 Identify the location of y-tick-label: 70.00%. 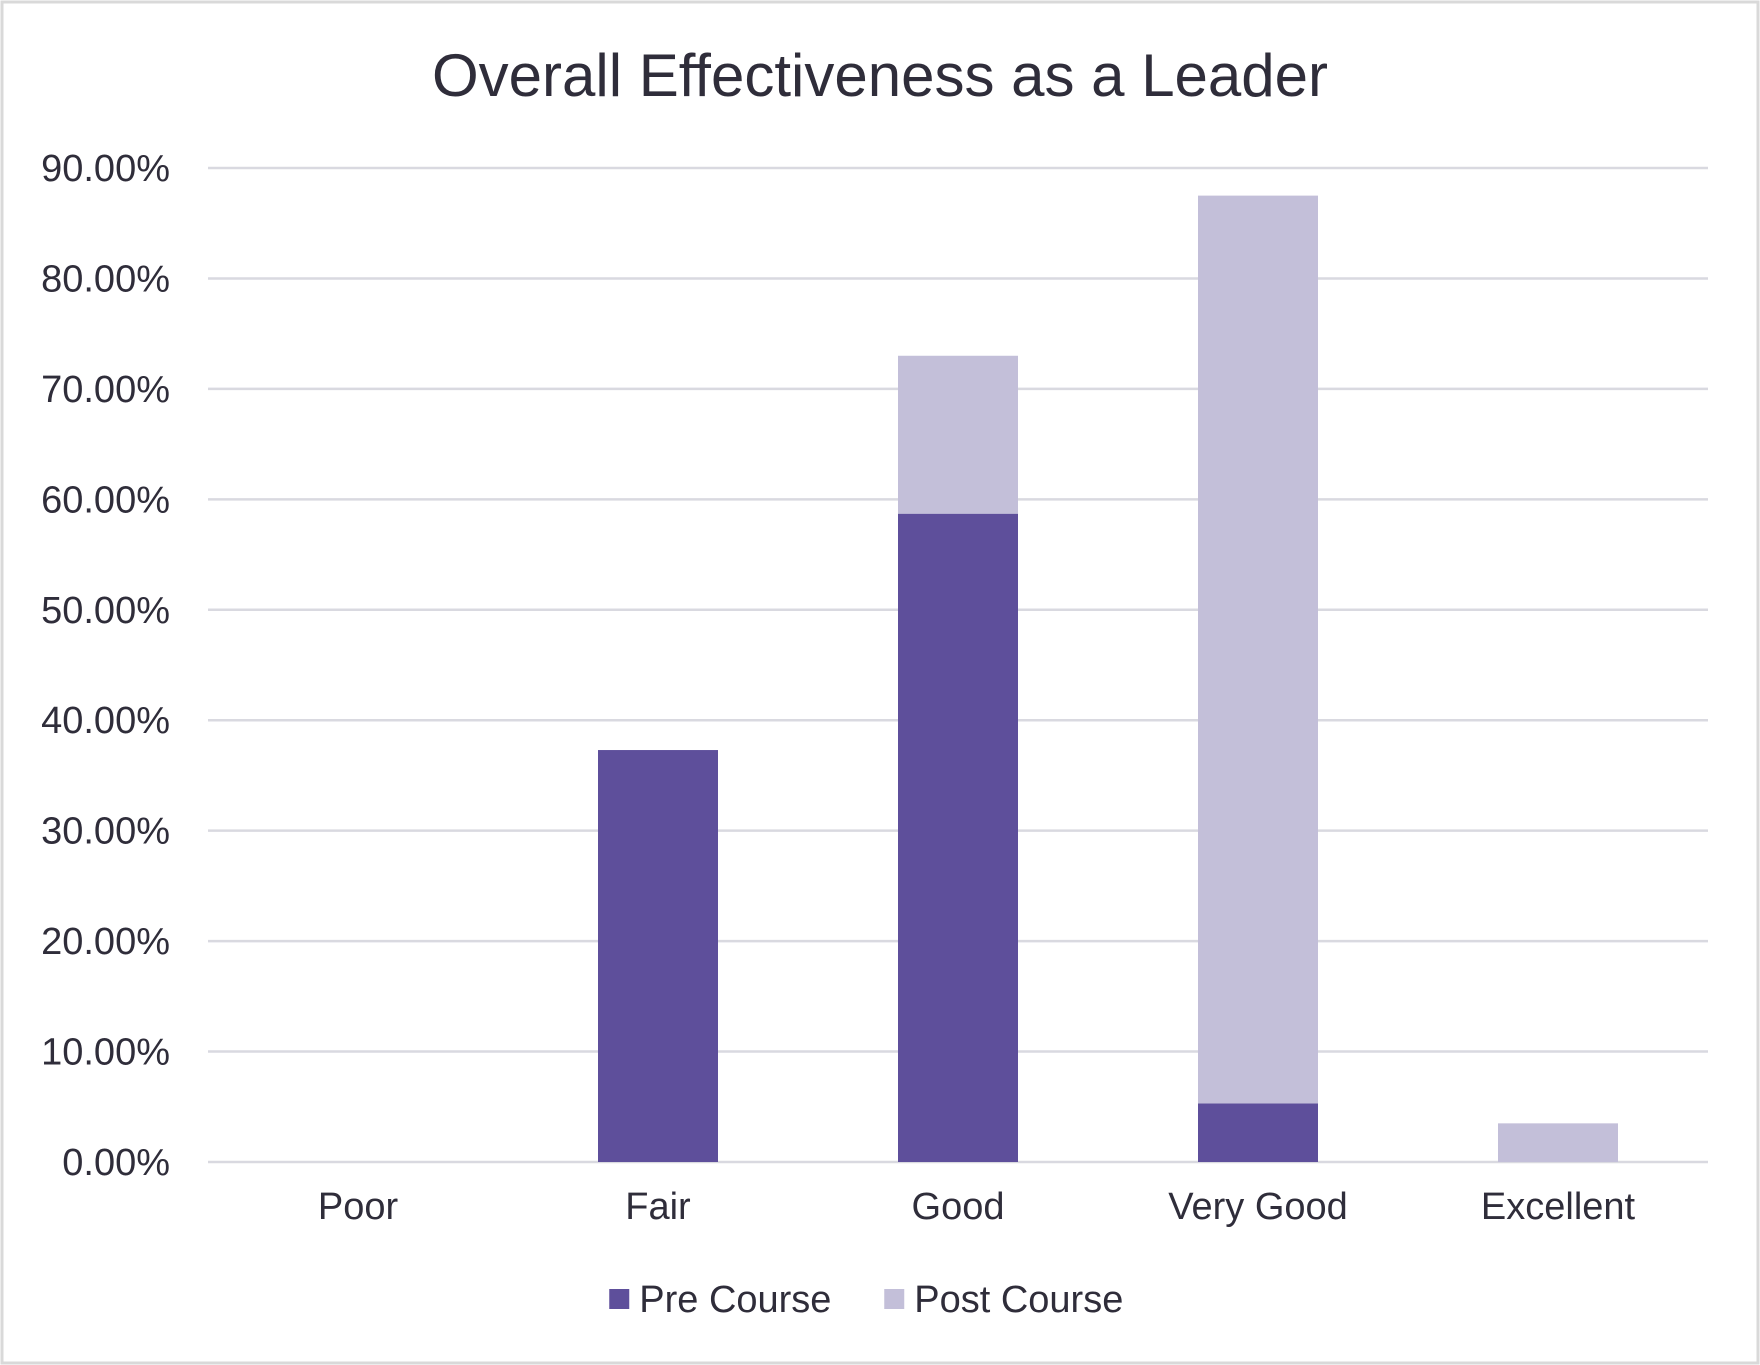
(105, 390).